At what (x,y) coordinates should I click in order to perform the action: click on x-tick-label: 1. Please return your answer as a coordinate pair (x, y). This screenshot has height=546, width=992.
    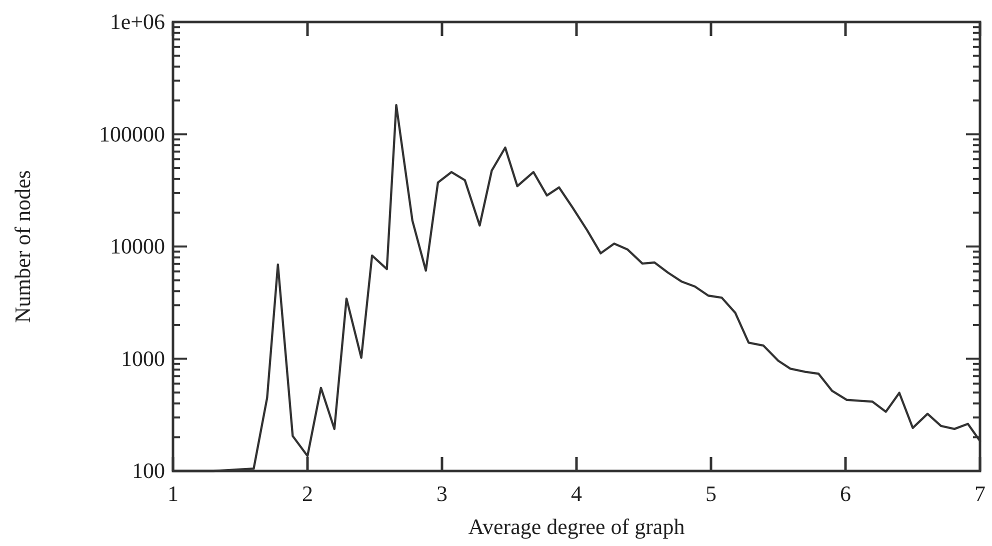
    Looking at the image, I should click on (173, 493).